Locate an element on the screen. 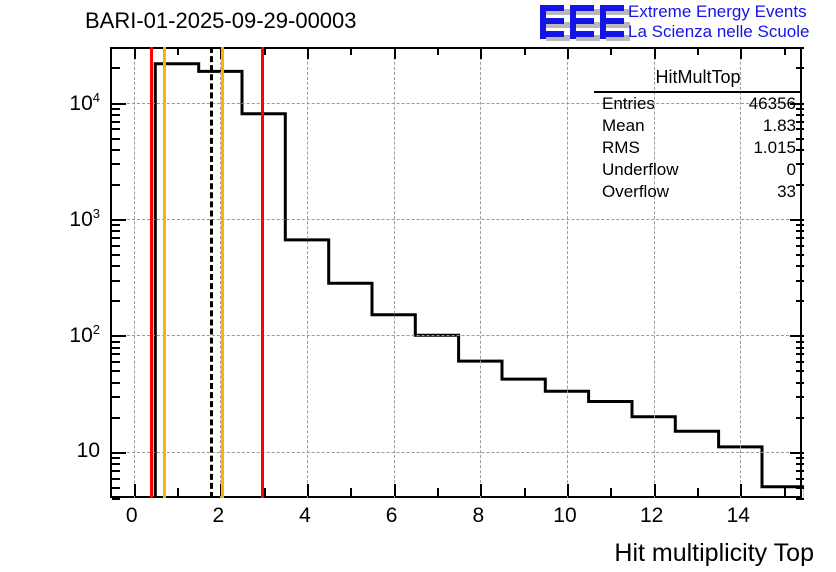 This screenshot has height=572, width=836. stats-row-value: 0 is located at coordinates (791, 169).